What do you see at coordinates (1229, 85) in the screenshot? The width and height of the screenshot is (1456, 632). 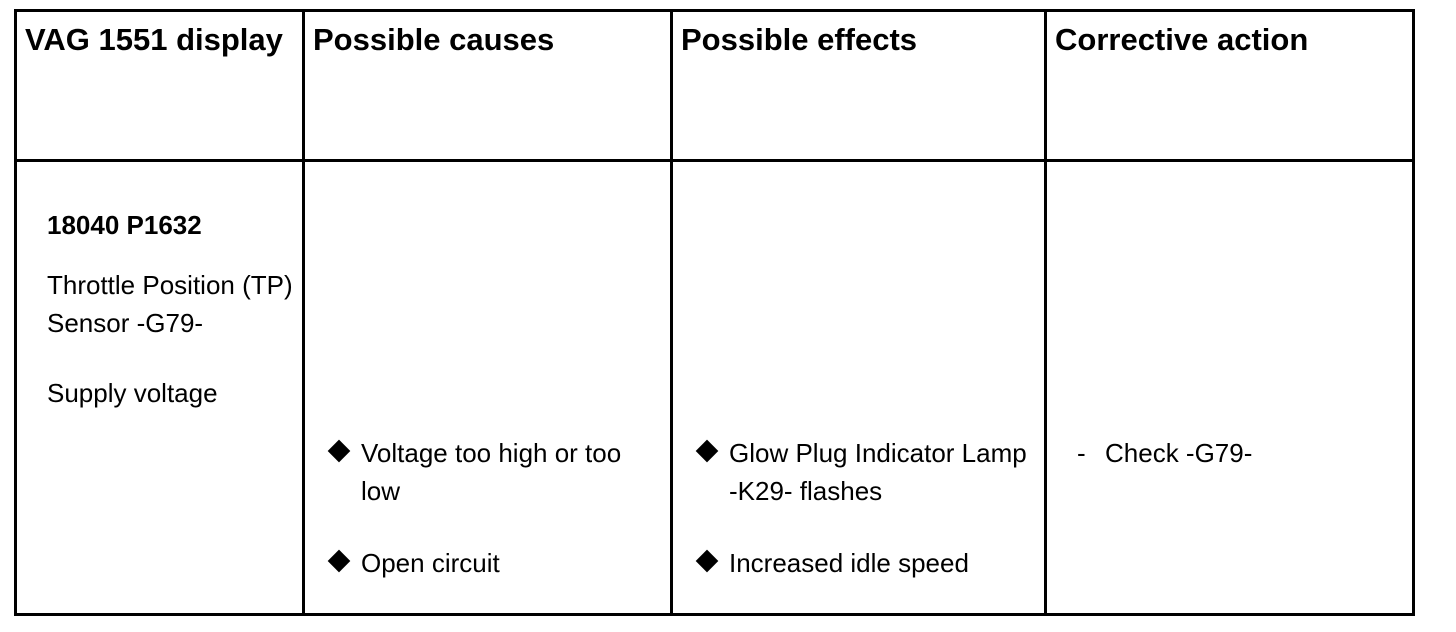 I see `header-action: Corrective action` at bounding box center [1229, 85].